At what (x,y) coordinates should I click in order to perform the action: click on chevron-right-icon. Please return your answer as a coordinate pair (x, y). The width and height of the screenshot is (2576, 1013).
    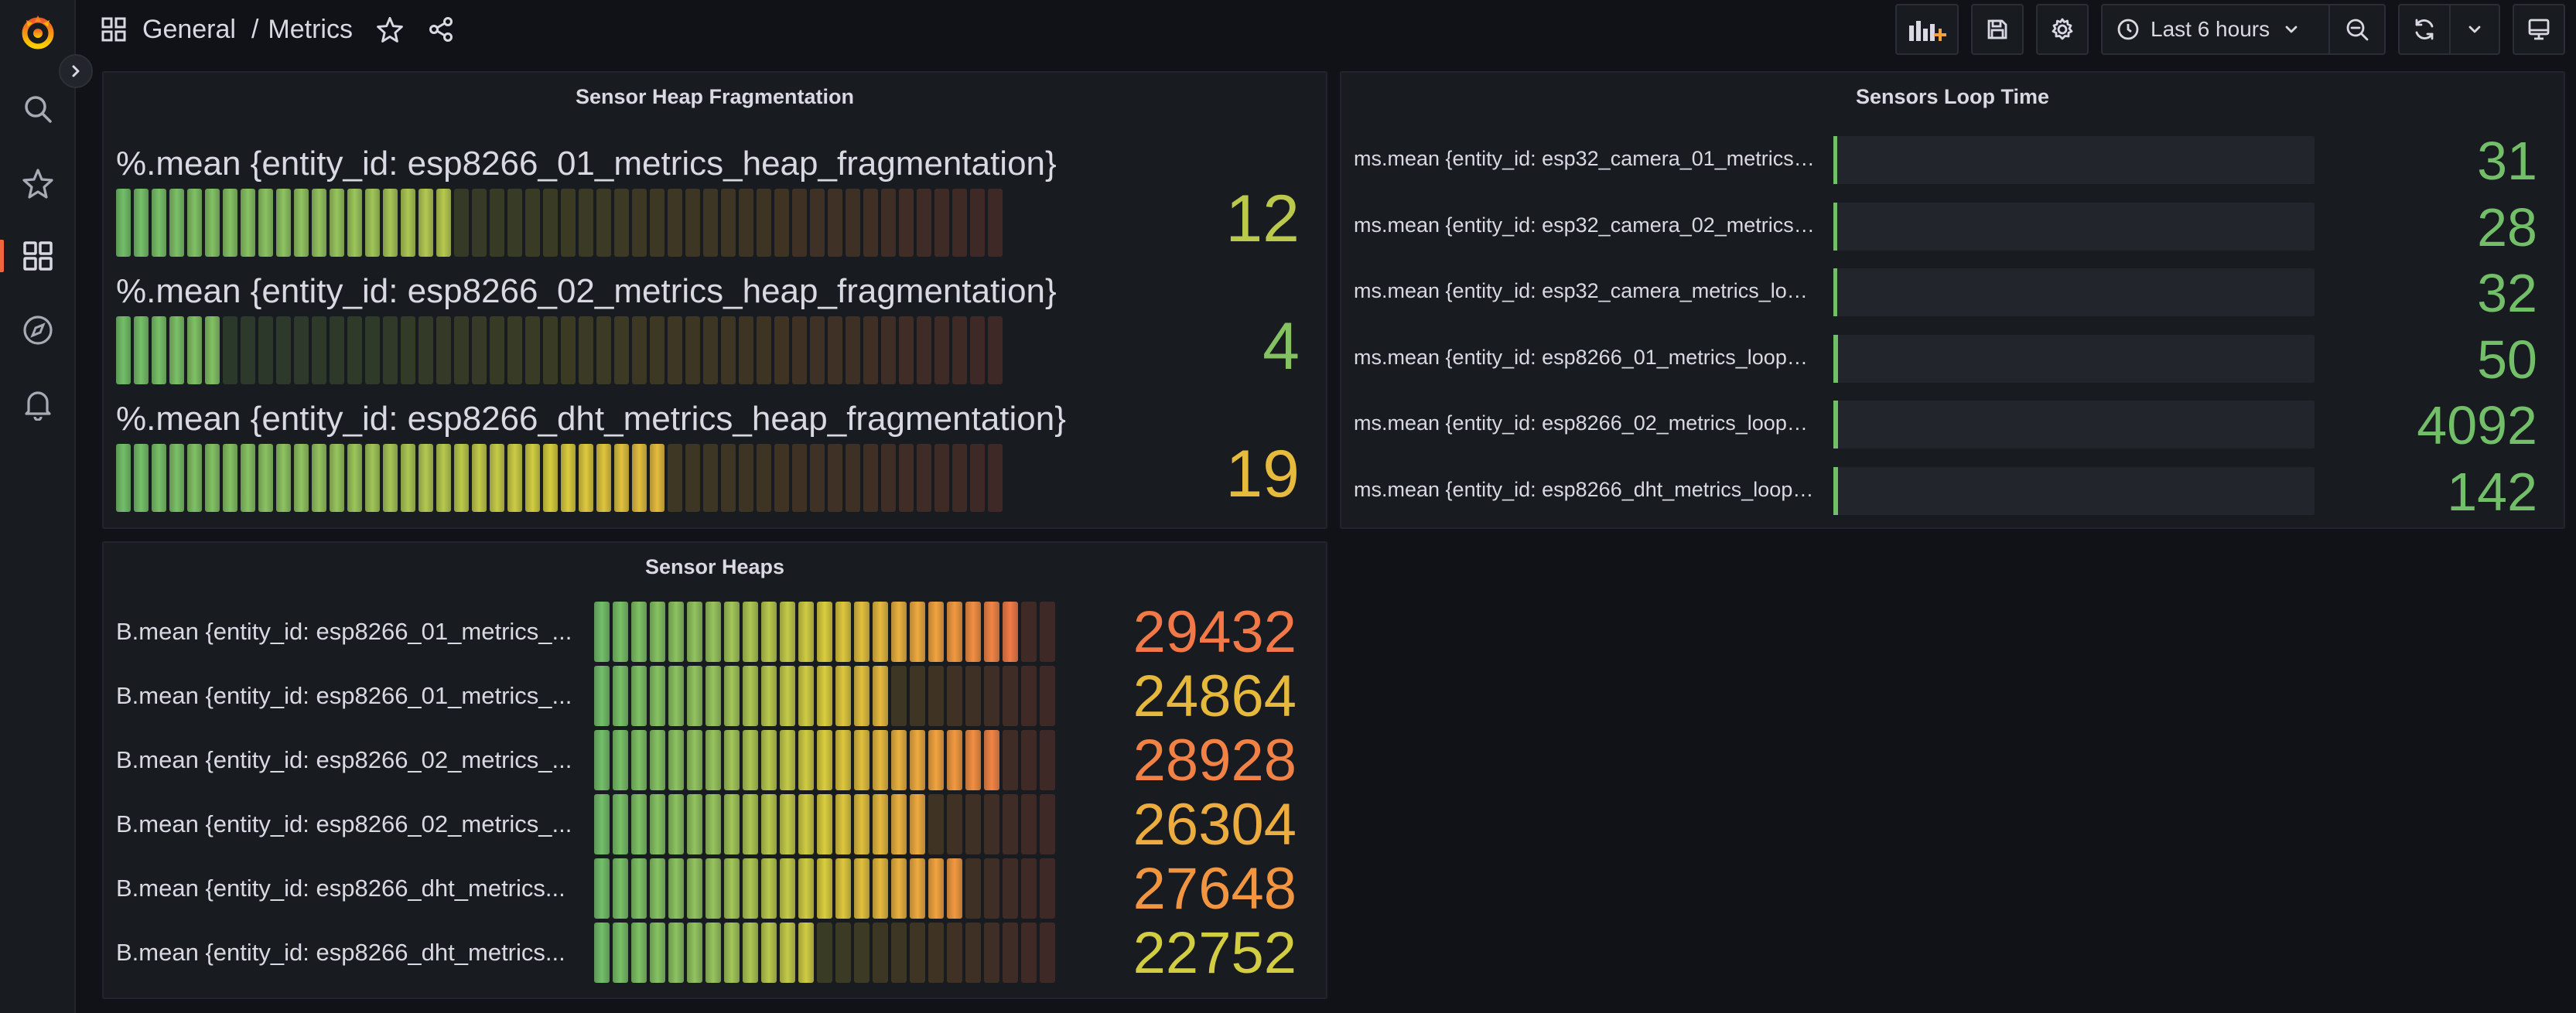
    Looking at the image, I should click on (76, 71).